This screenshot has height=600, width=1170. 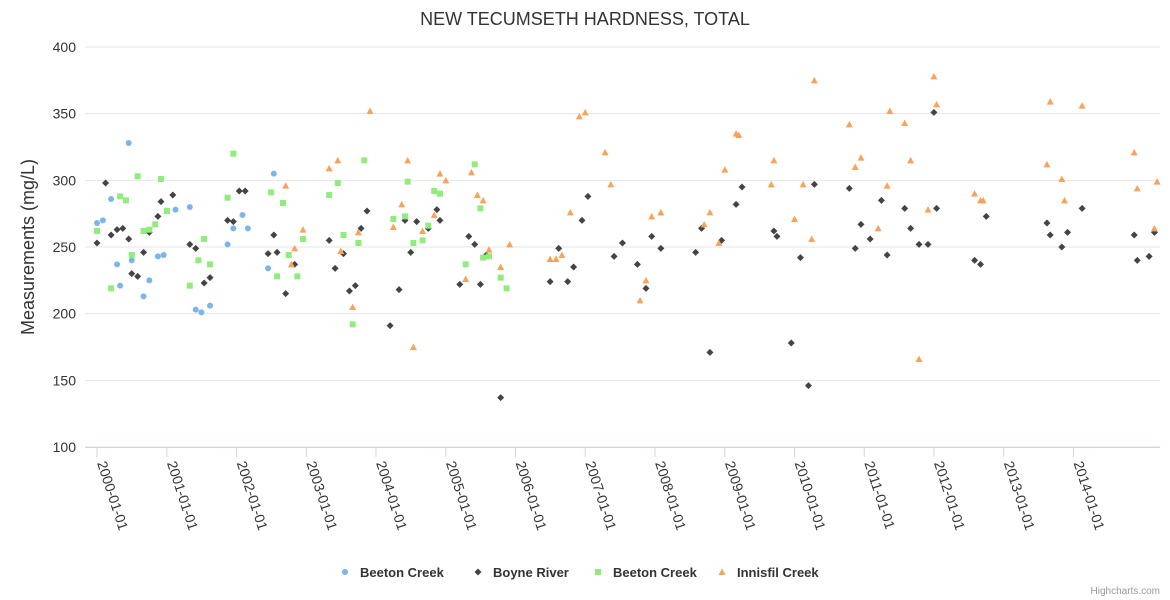 What do you see at coordinates (65, 47) in the screenshot?
I see `y-tick-label: 400` at bounding box center [65, 47].